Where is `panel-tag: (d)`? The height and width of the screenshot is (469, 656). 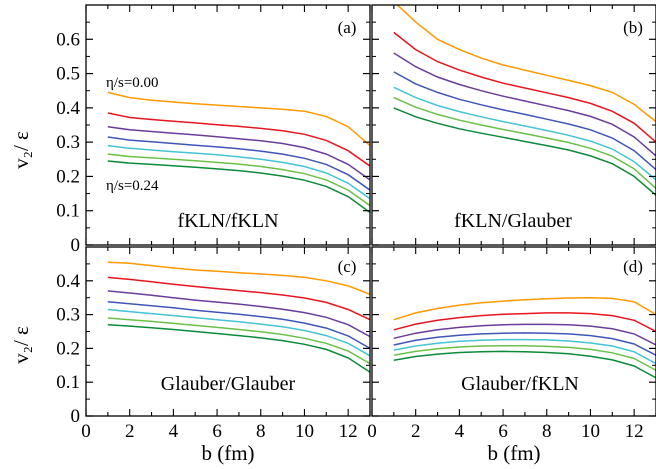
panel-tag: (d) is located at coordinates (633, 266).